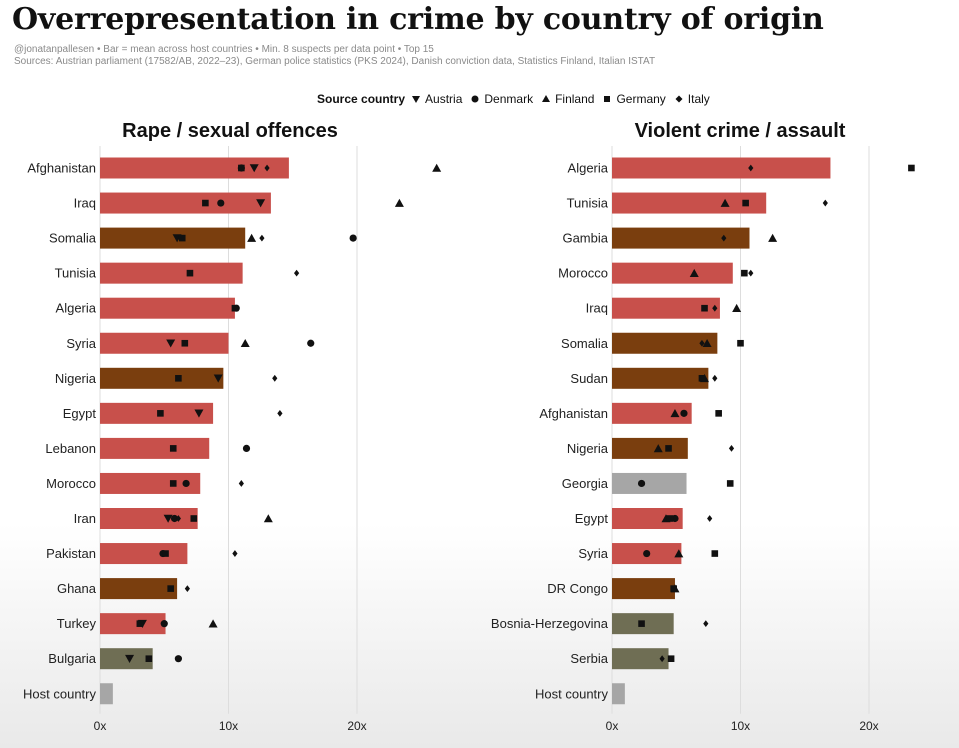 The width and height of the screenshot is (959, 748). What do you see at coordinates (773, 237) in the screenshot?
I see `point-finland-gambia` at bounding box center [773, 237].